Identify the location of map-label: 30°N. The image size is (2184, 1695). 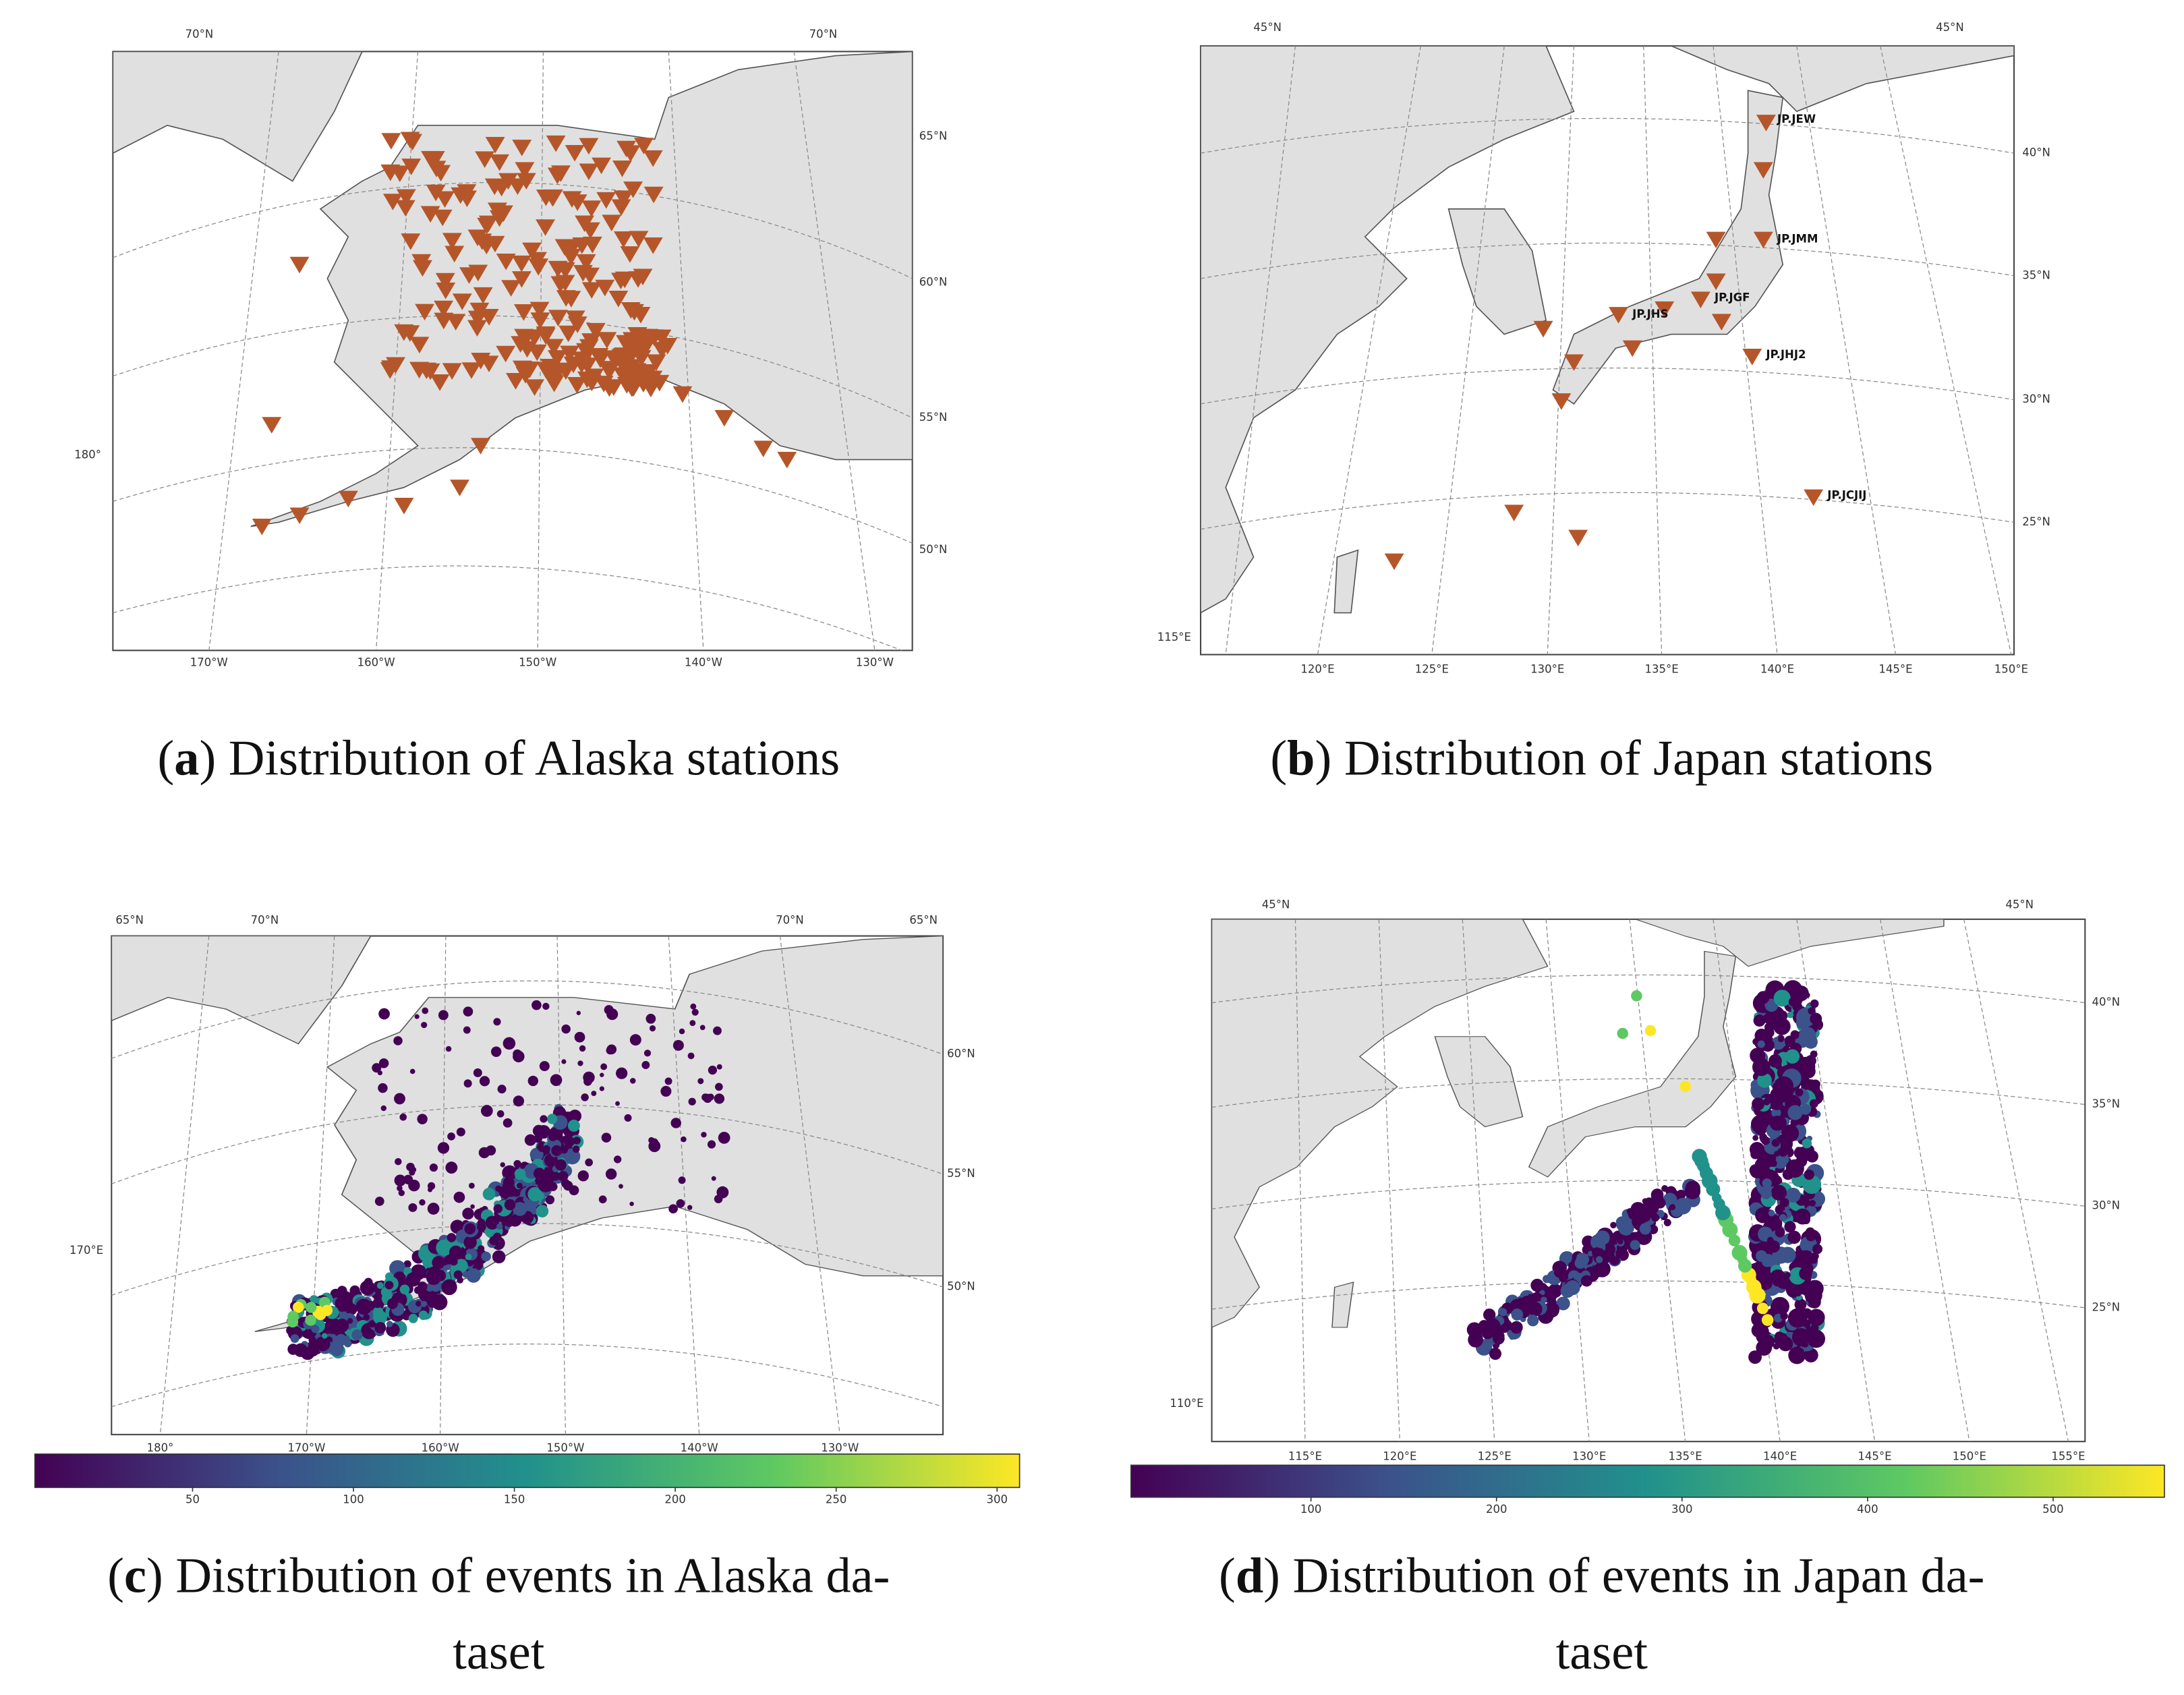
(2106, 1205).